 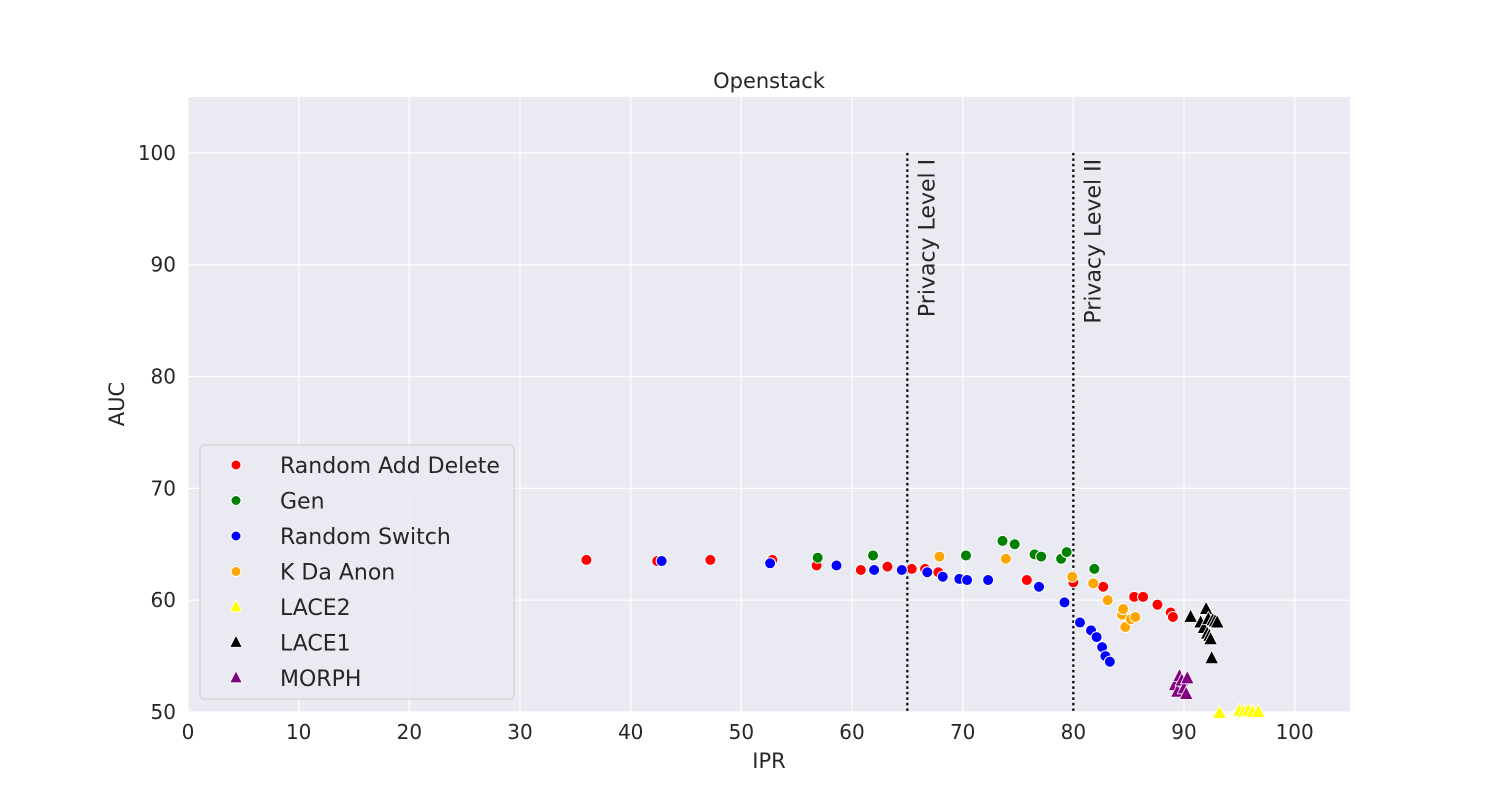 I want to click on reference-line-label: Privacy Level I, so click(x=927, y=238).